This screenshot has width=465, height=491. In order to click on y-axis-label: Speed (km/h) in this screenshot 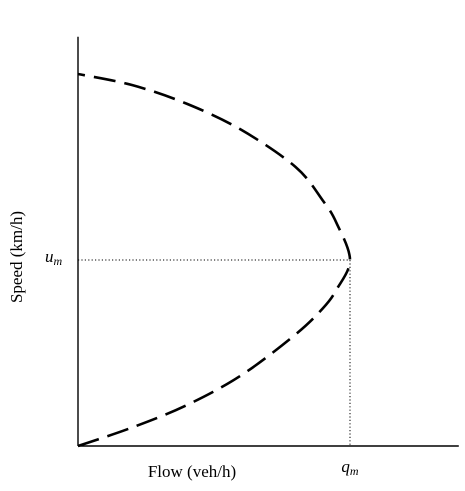, I will do `click(16, 257)`.